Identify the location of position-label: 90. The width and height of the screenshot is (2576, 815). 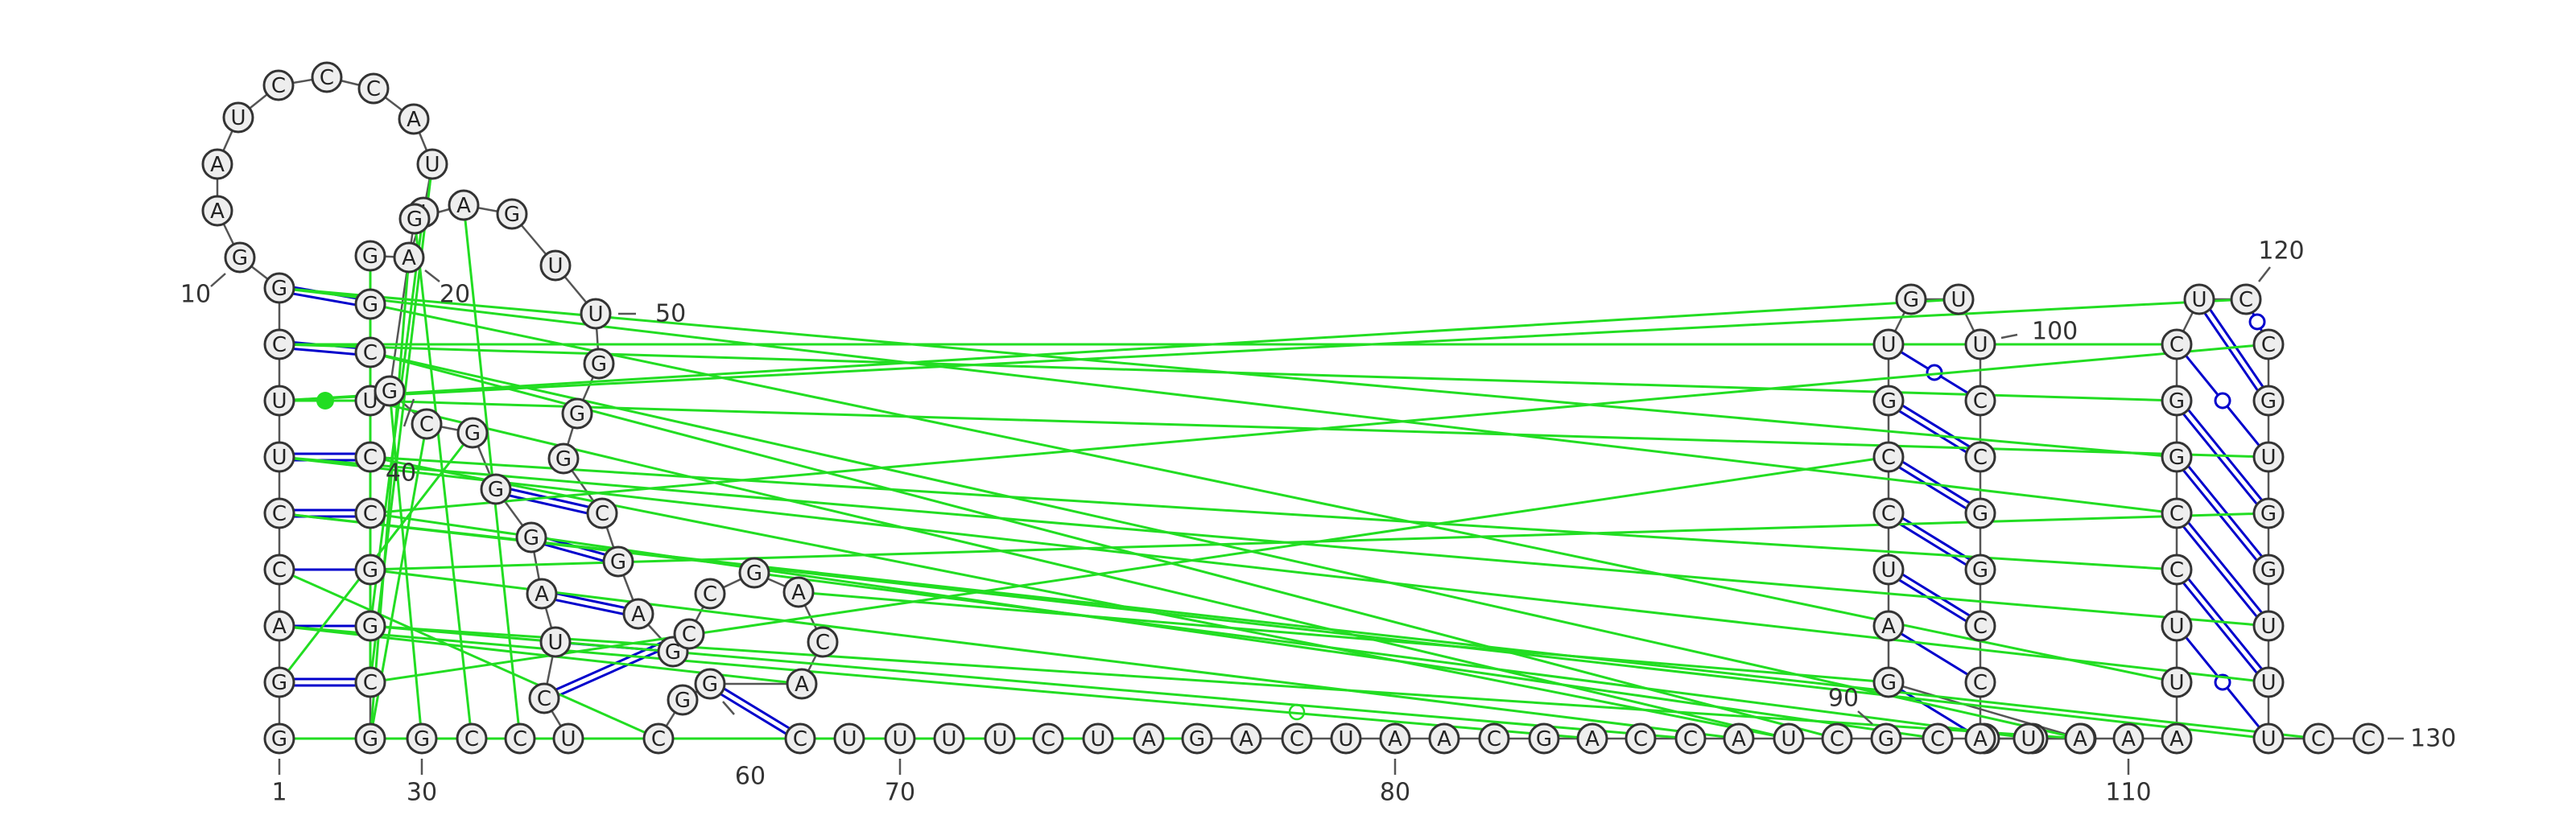
(1844, 699).